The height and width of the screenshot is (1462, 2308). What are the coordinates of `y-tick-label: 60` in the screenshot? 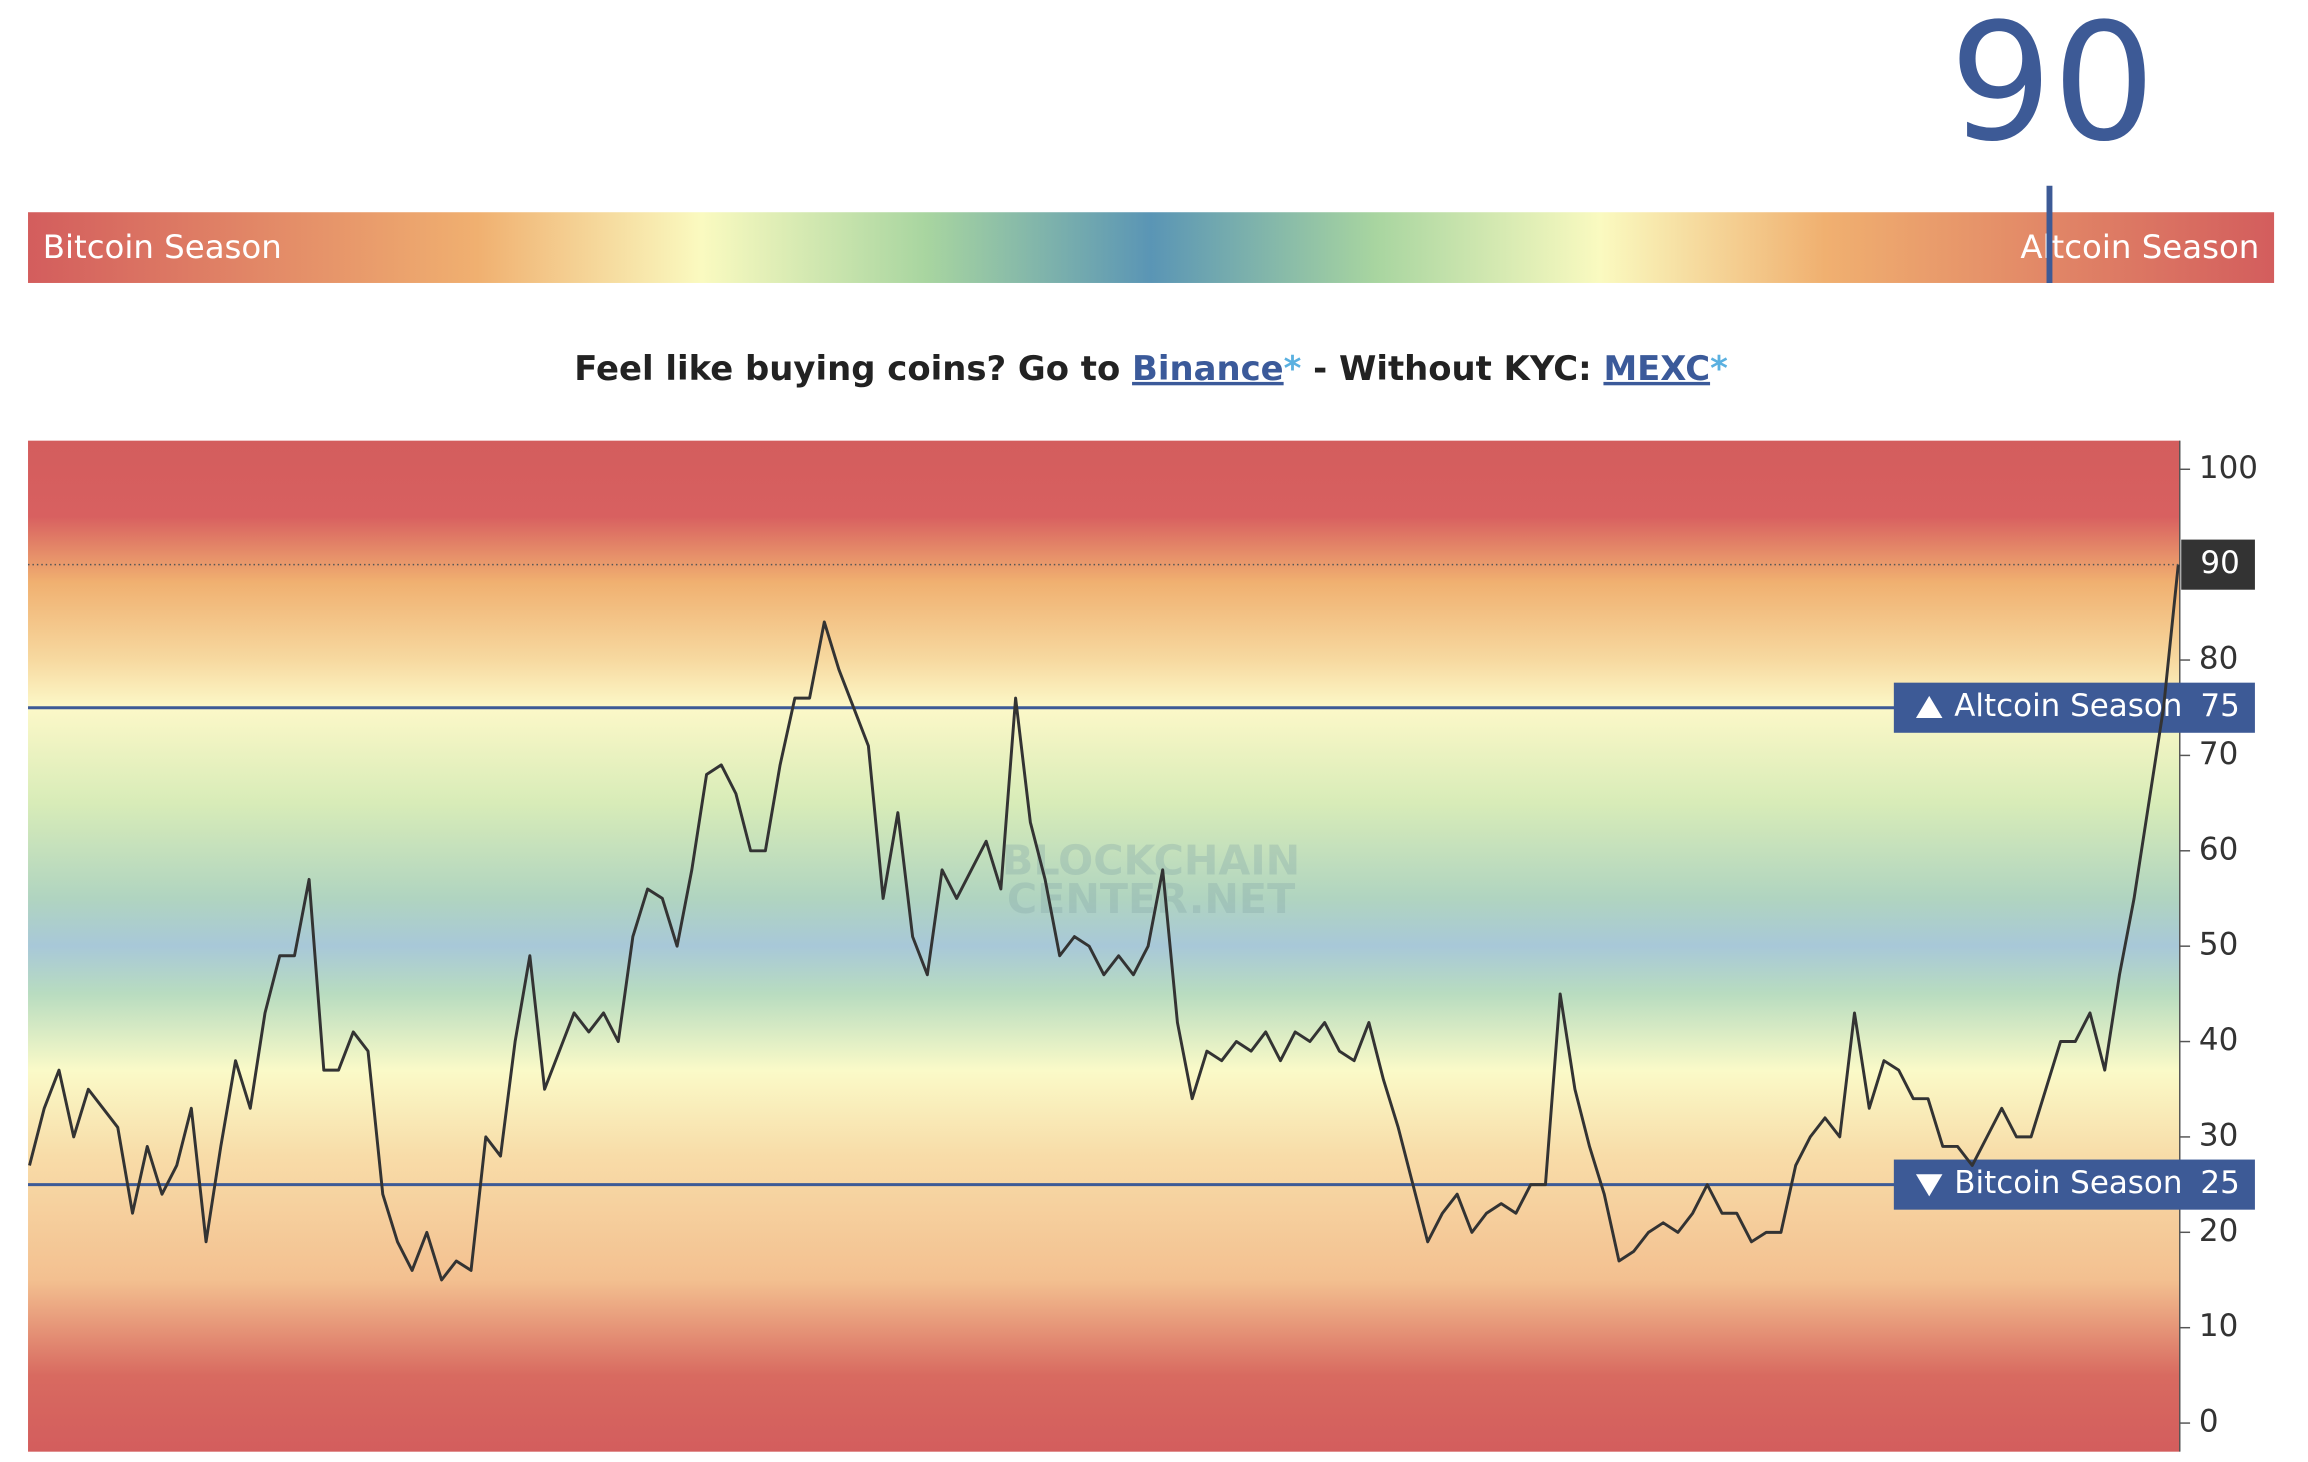 It's located at (2218, 849).